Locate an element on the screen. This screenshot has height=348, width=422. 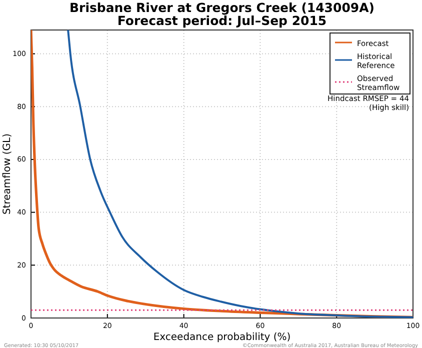
x-axis-title: Exceedance probability (%) is located at coordinates (222, 337).